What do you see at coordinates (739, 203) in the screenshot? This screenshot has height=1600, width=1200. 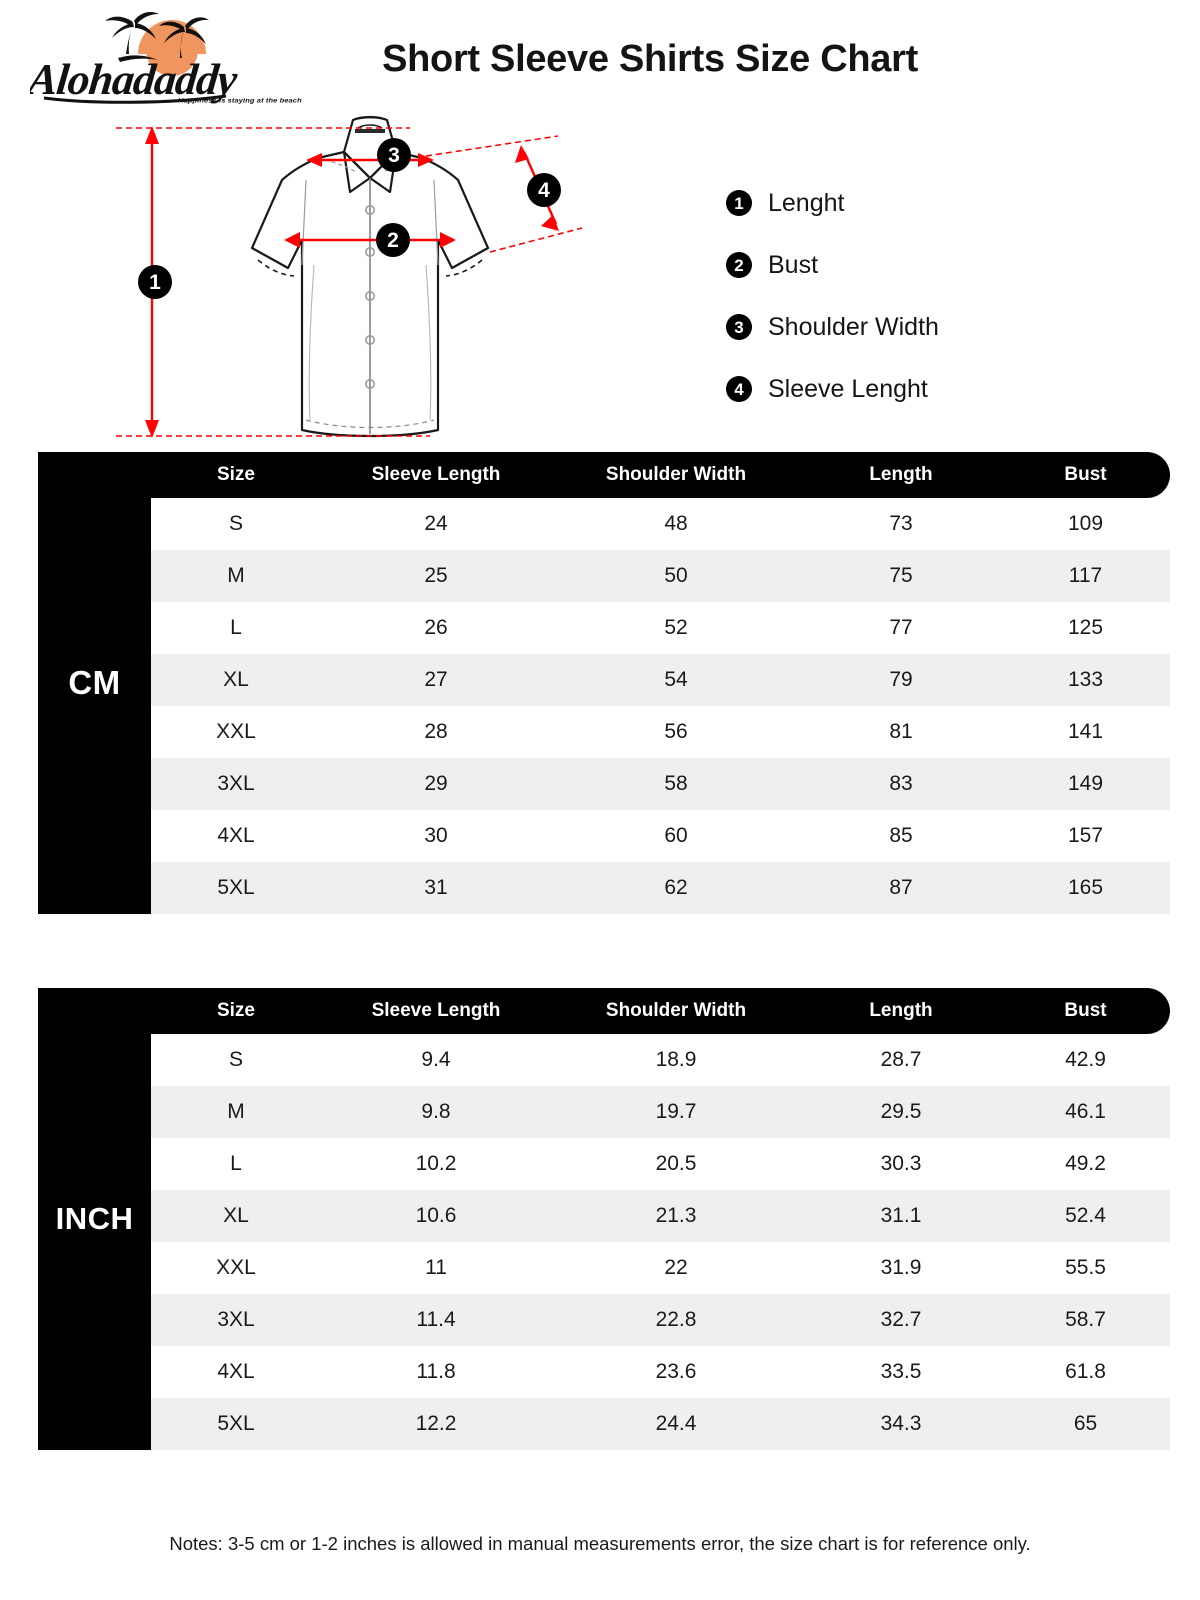 I see `legend-badge-1: 1` at bounding box center [739, 203].